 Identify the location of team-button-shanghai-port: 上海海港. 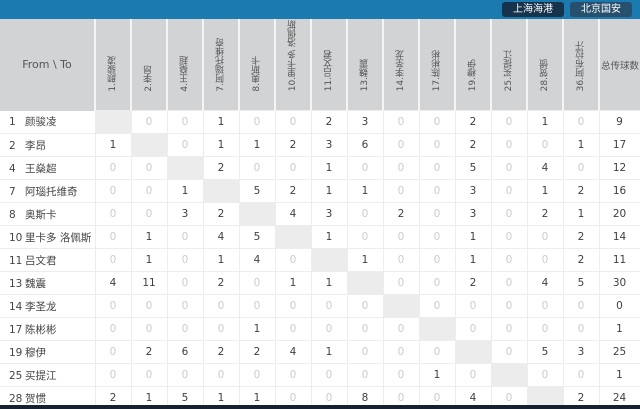
(533, 9).